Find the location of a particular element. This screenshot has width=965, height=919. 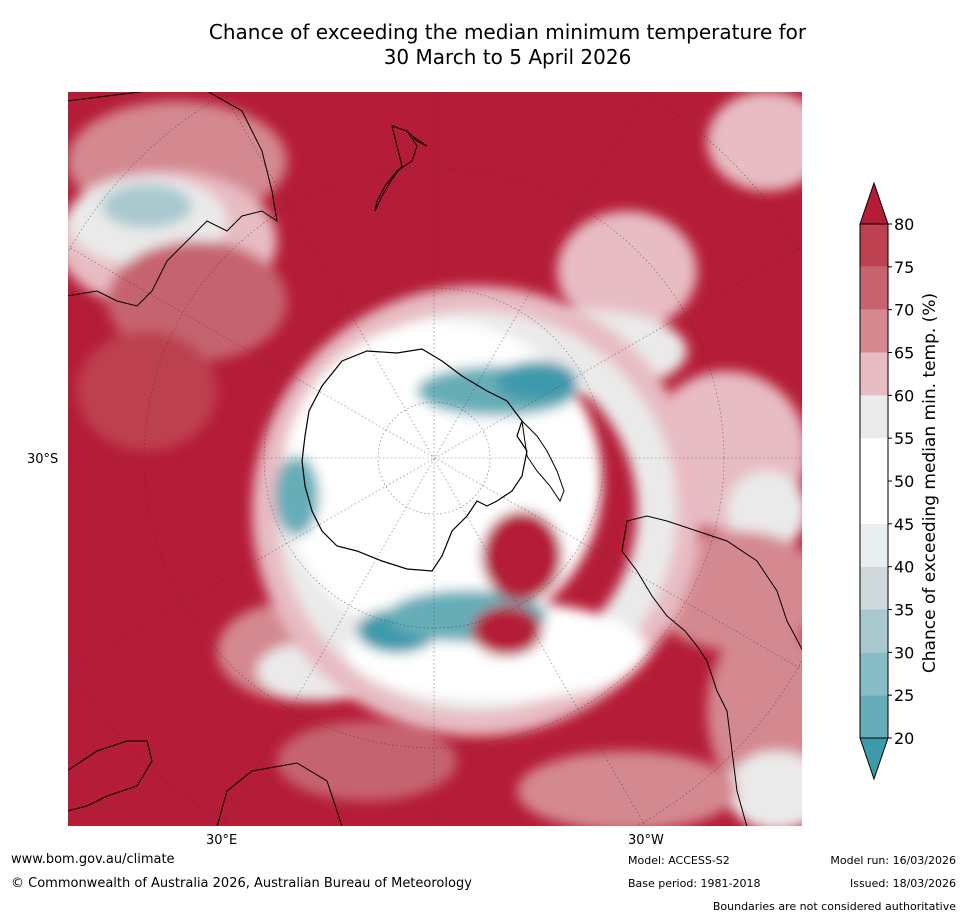

australia-coastline is located at coordinates (172, 199).